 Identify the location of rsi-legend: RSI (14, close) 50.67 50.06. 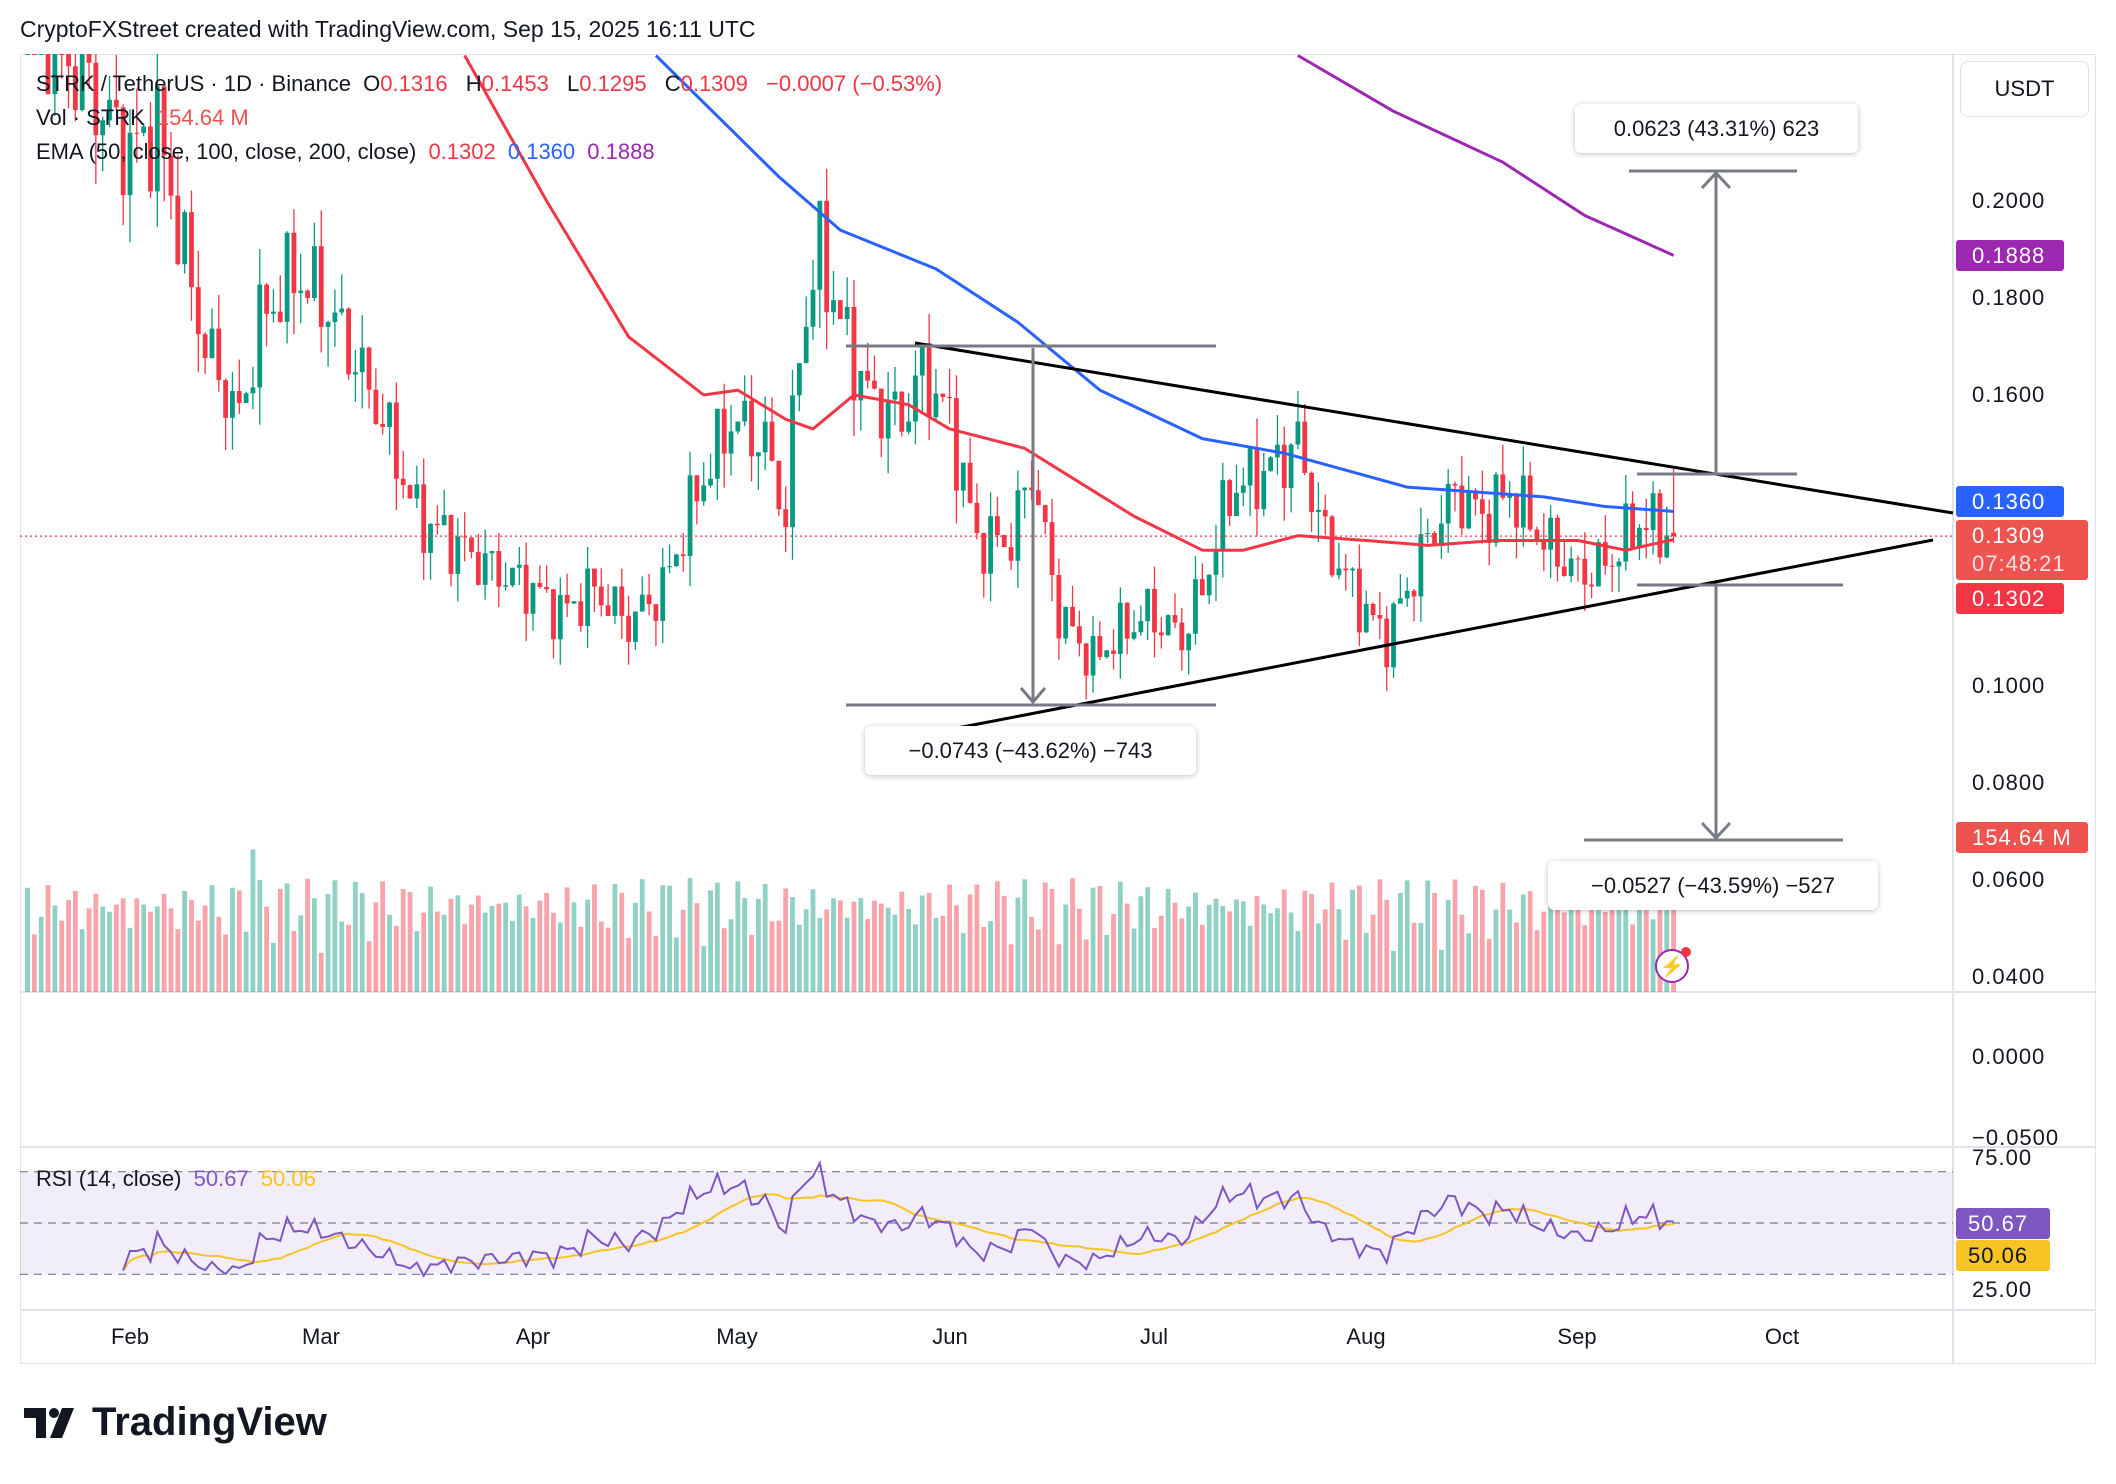
(179, 1179).